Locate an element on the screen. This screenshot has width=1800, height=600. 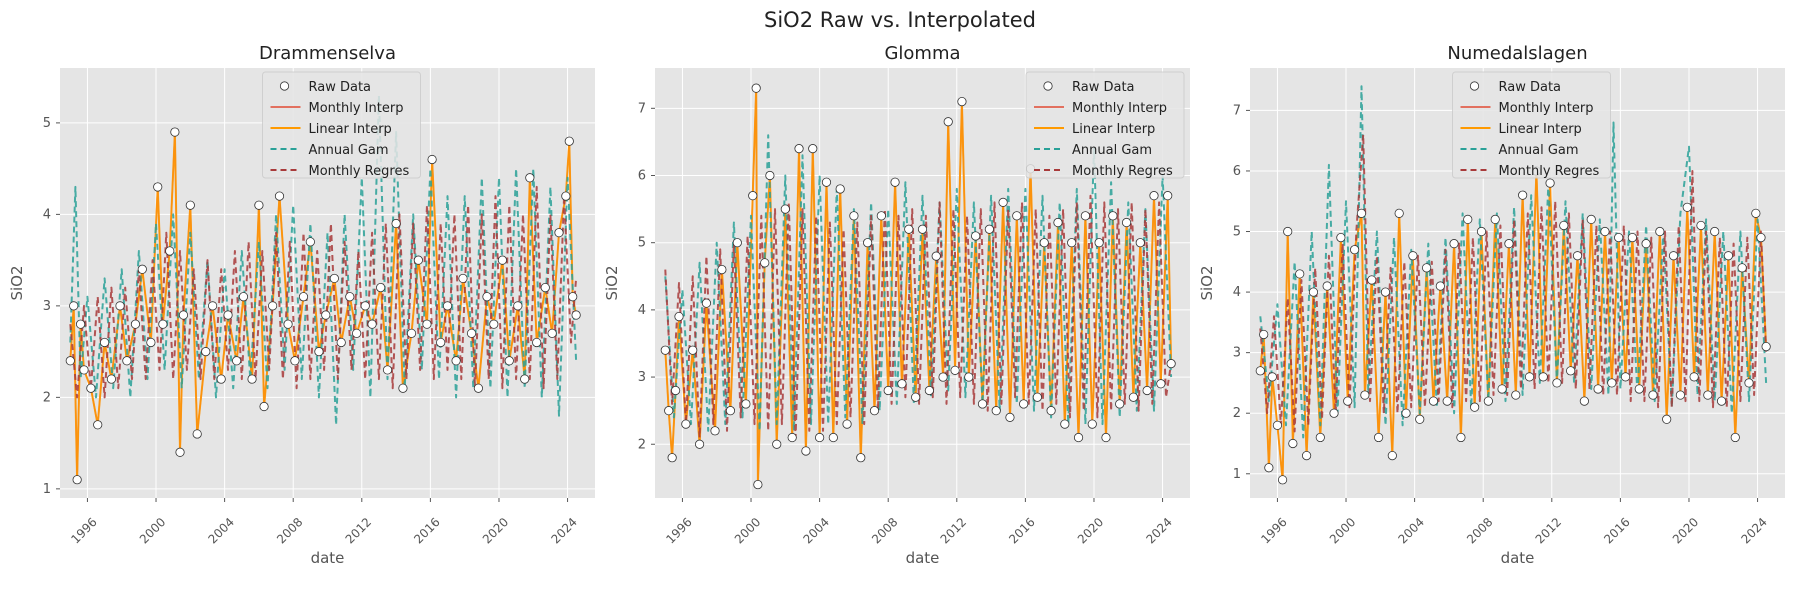
y-tick-label: 3 is located at coordinates (642, 377).